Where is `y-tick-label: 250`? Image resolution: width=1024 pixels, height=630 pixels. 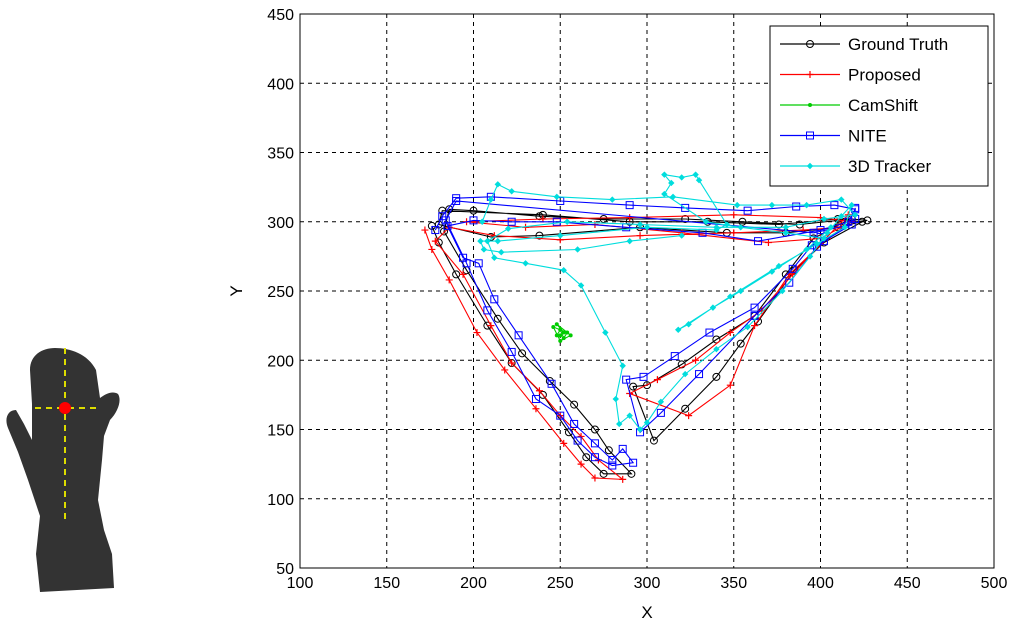
y-tick-label: 250 is located at coordinates (280, 292).